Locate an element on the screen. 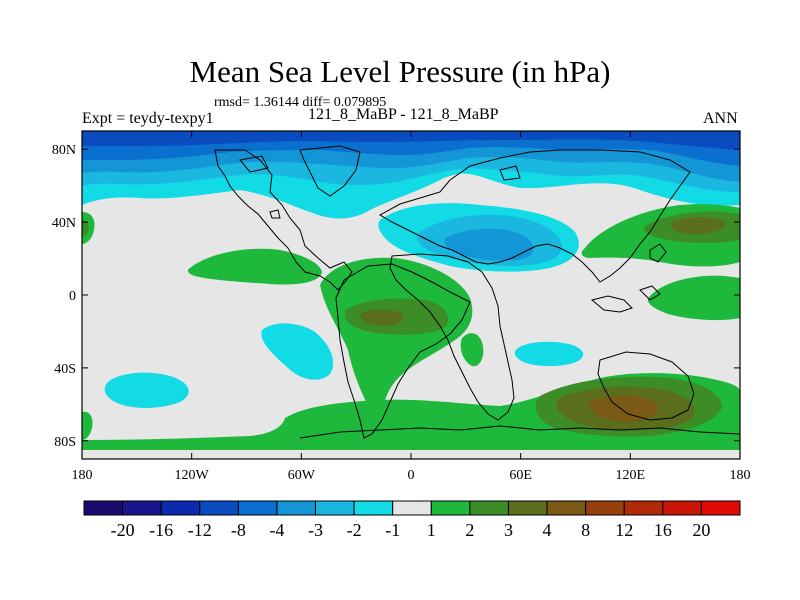 This screenshot has height=600, width=800. coastline-antarctica is located at coordinates (519, 432).